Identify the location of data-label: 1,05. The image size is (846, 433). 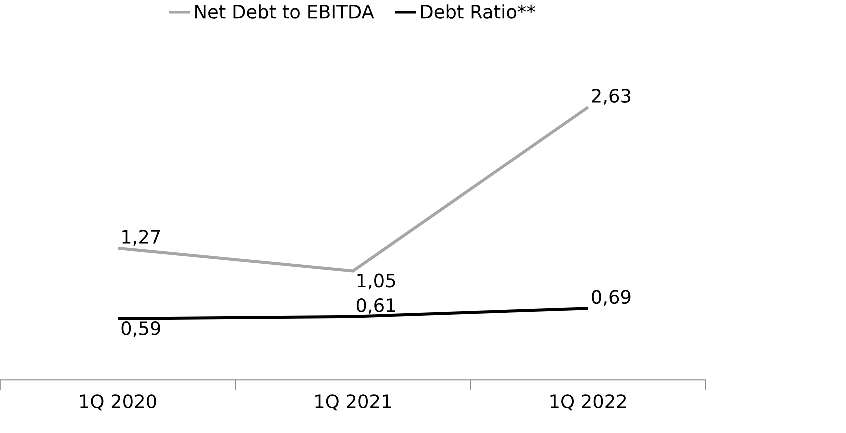
(377, 282).